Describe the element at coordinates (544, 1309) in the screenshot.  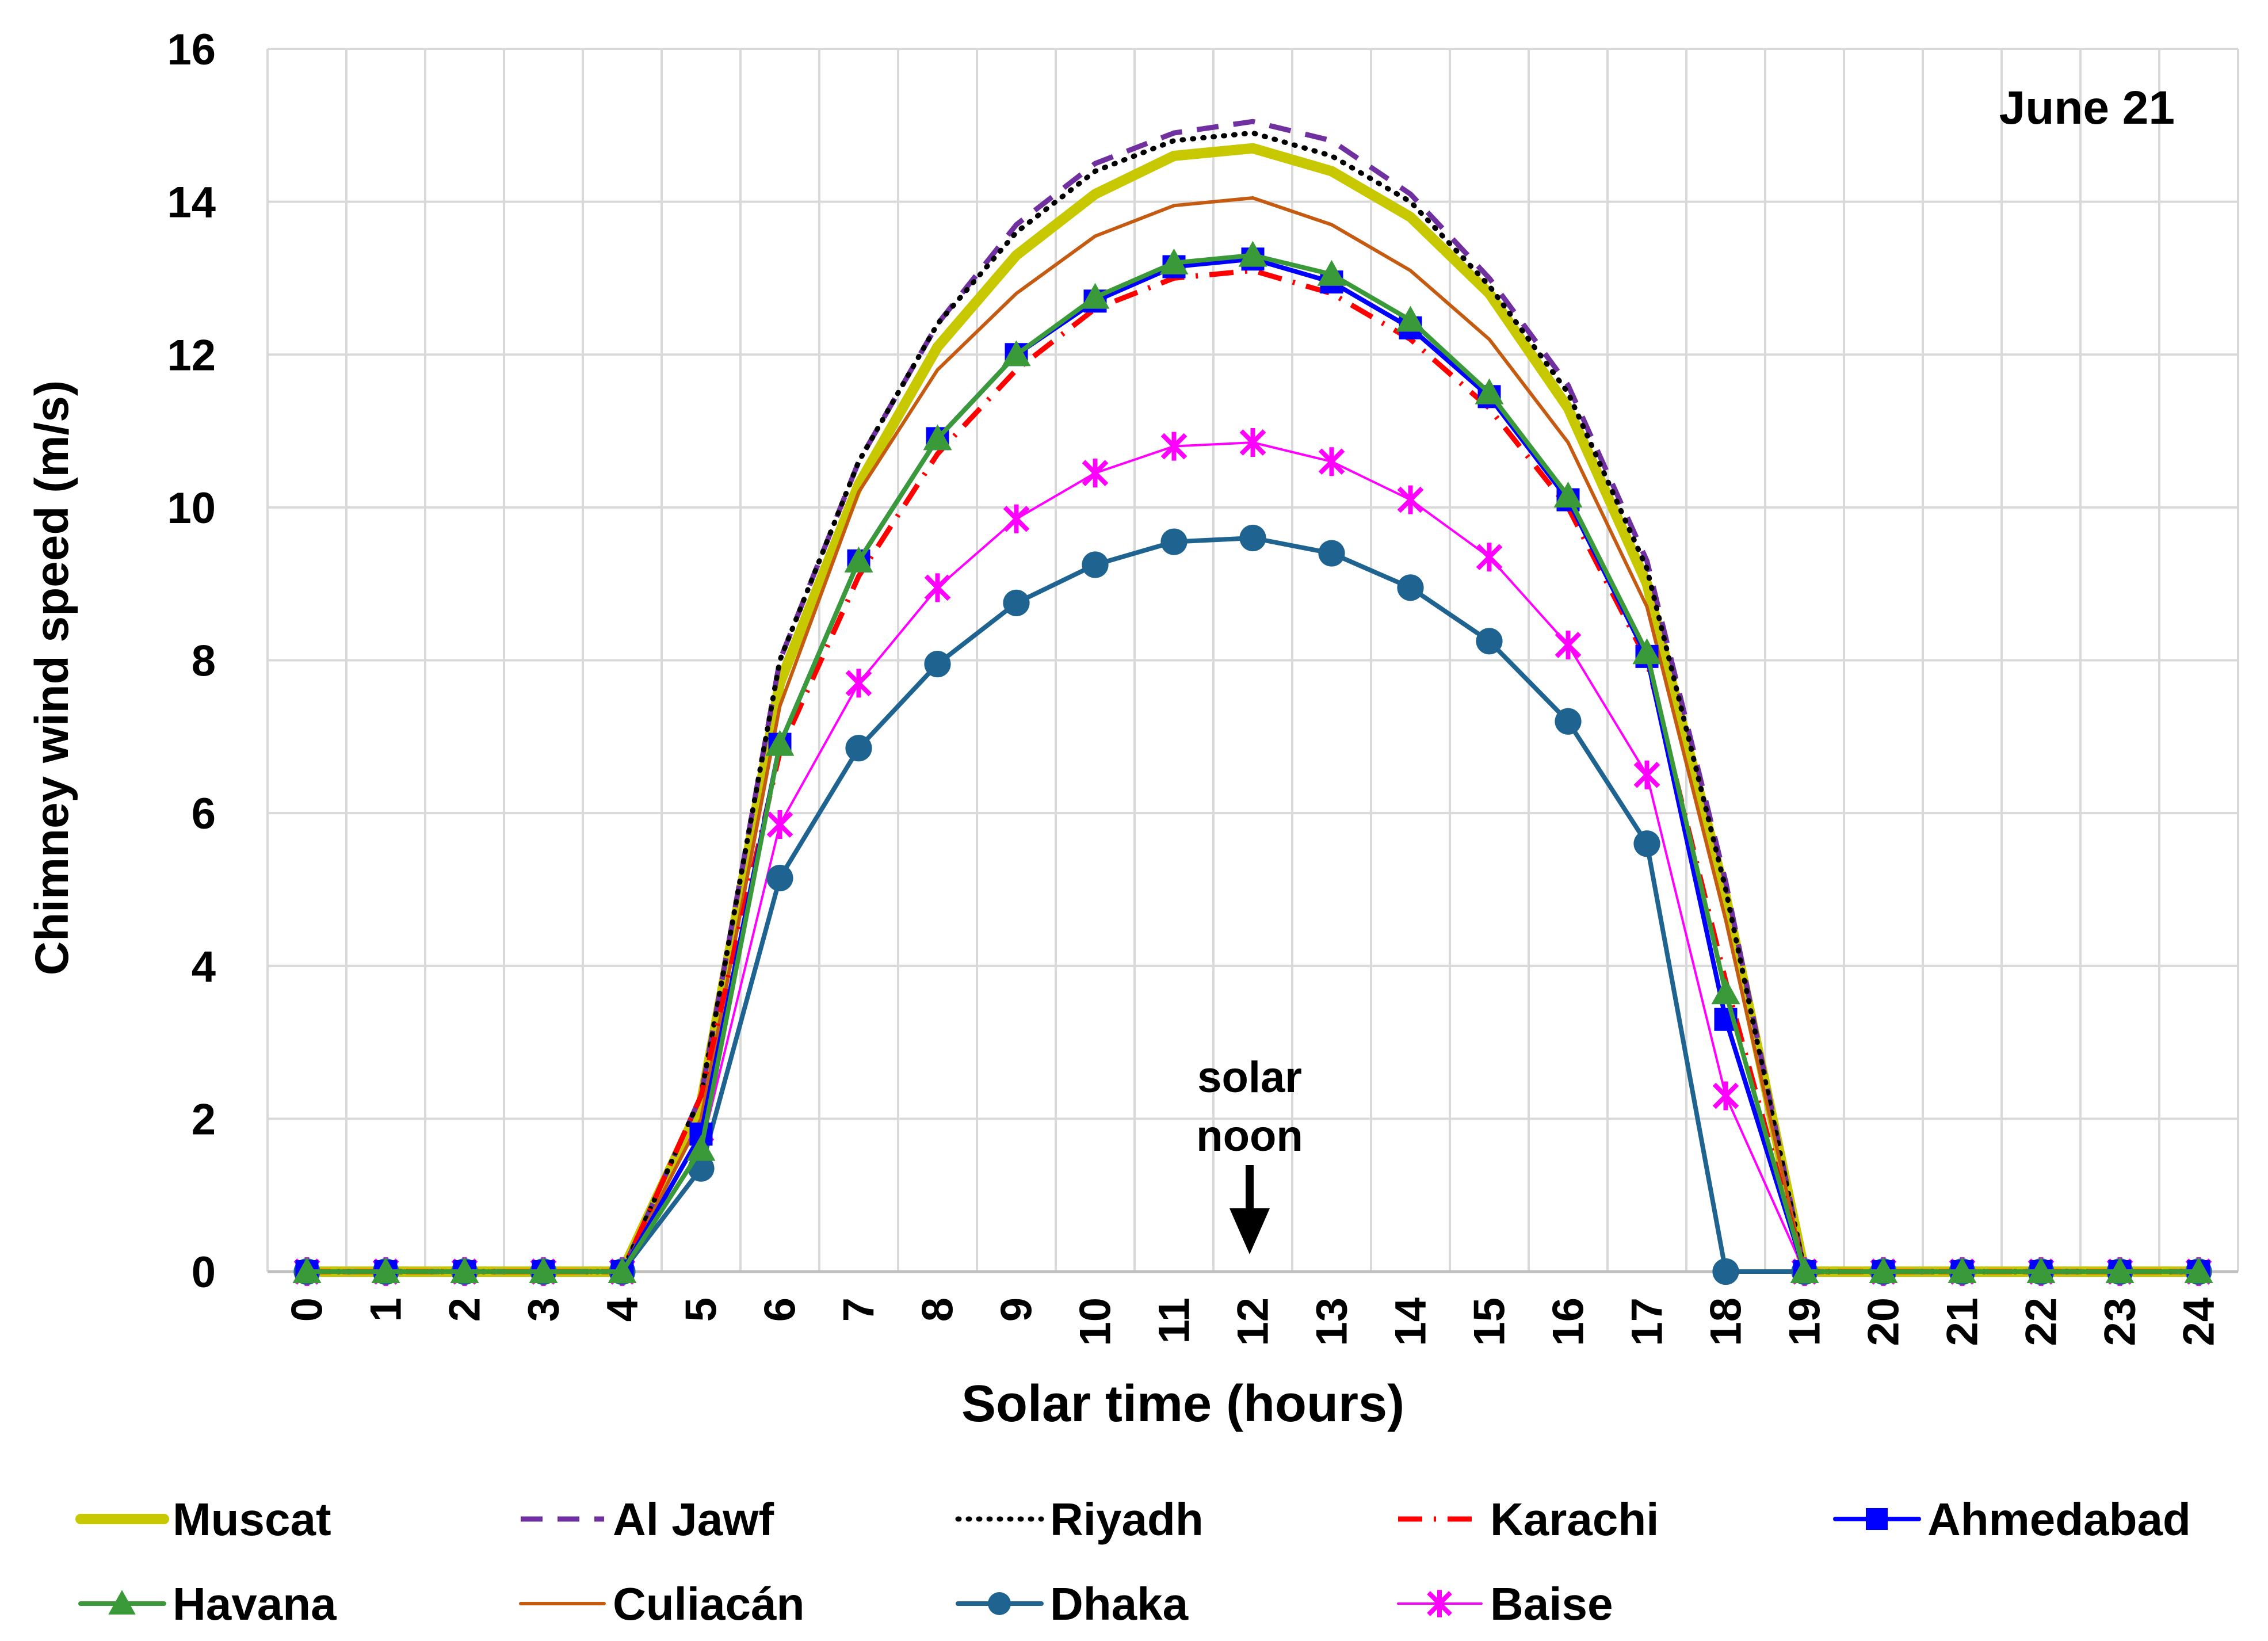
I see `x-tick-label: 3` at that location.